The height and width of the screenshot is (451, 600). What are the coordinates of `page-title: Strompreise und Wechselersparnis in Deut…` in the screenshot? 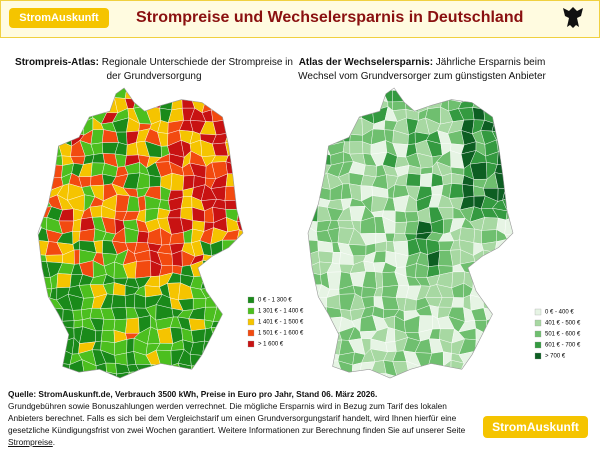 It's located at (330, 17).